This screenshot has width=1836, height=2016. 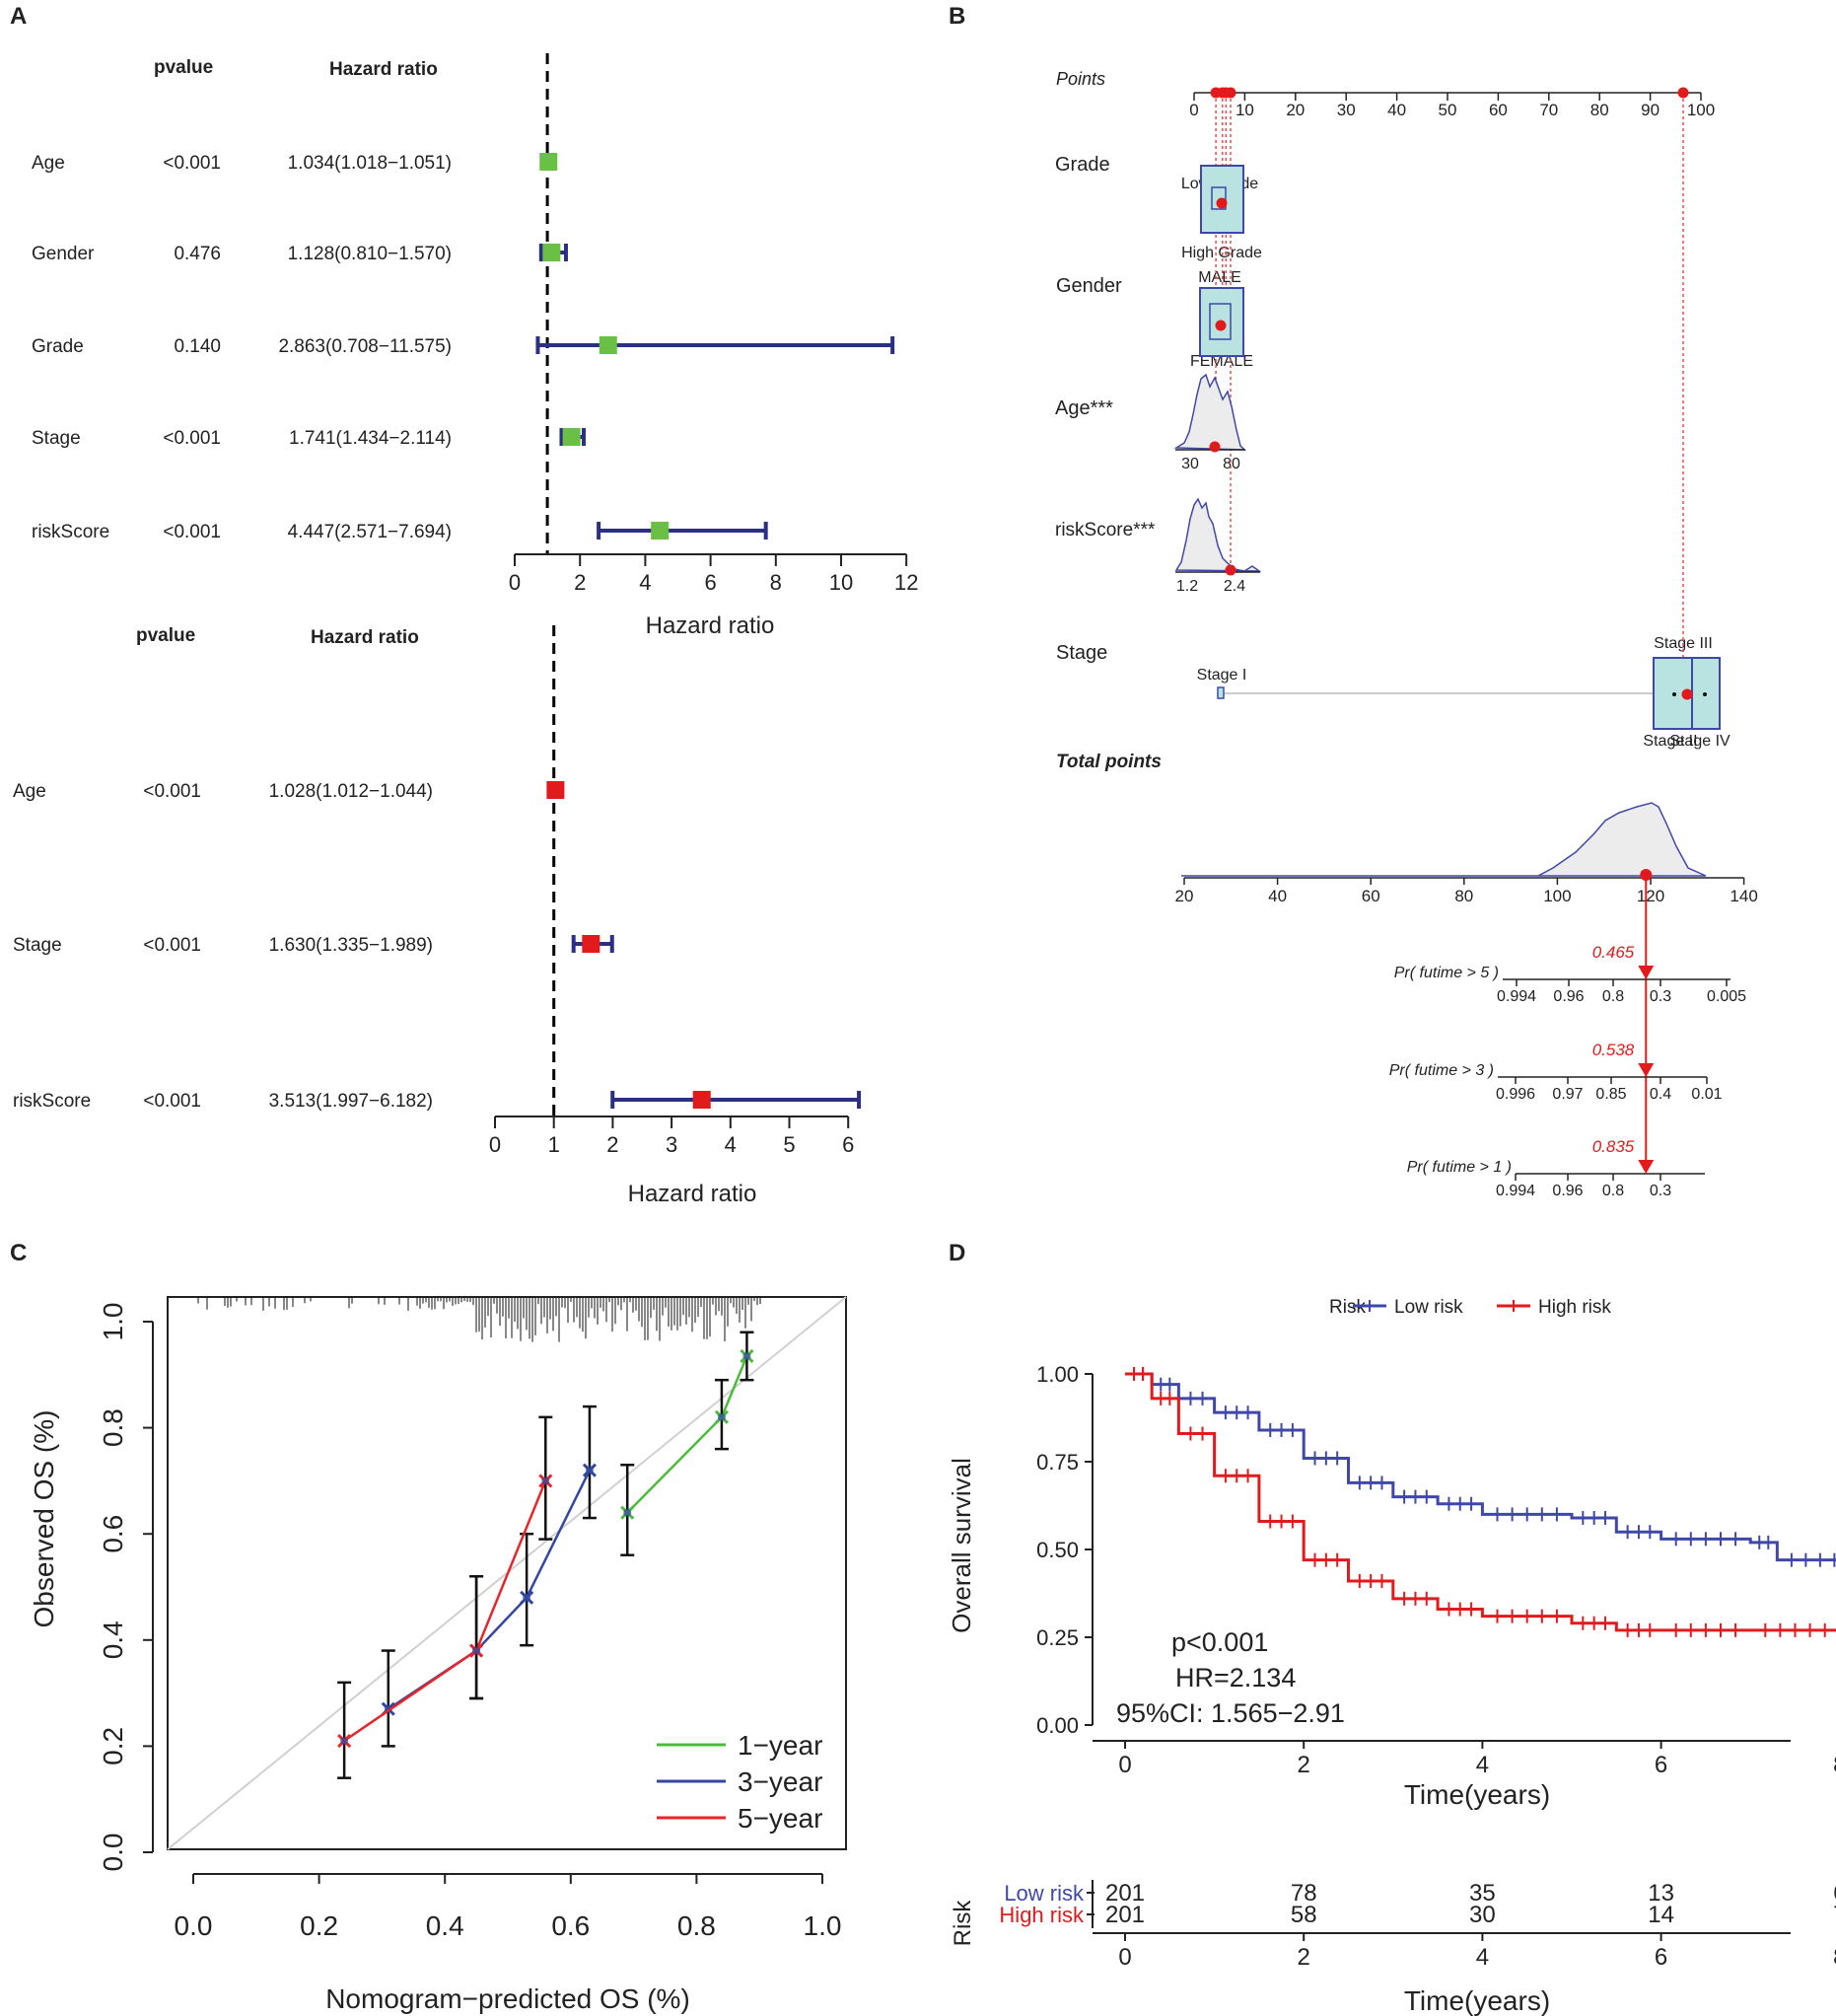 I want to click on points-tick-label: 100, so click(x=1701, y=110).